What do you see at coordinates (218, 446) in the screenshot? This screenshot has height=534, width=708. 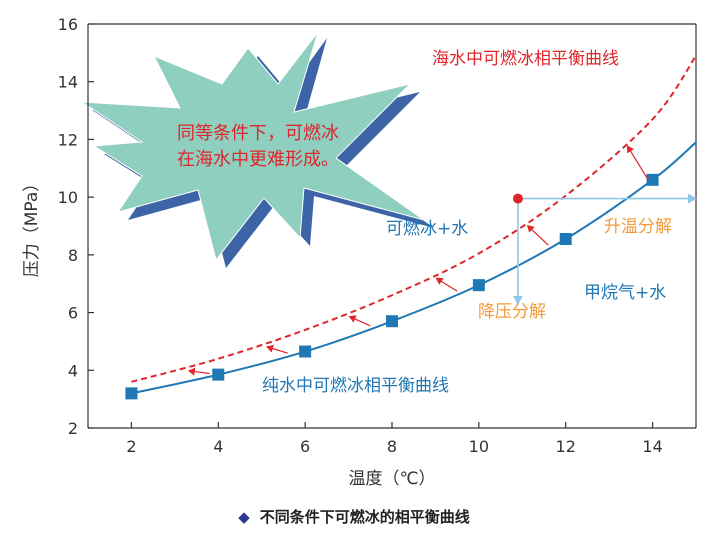 I see `x-tick-label: 4` at bounding box center [218, 446].